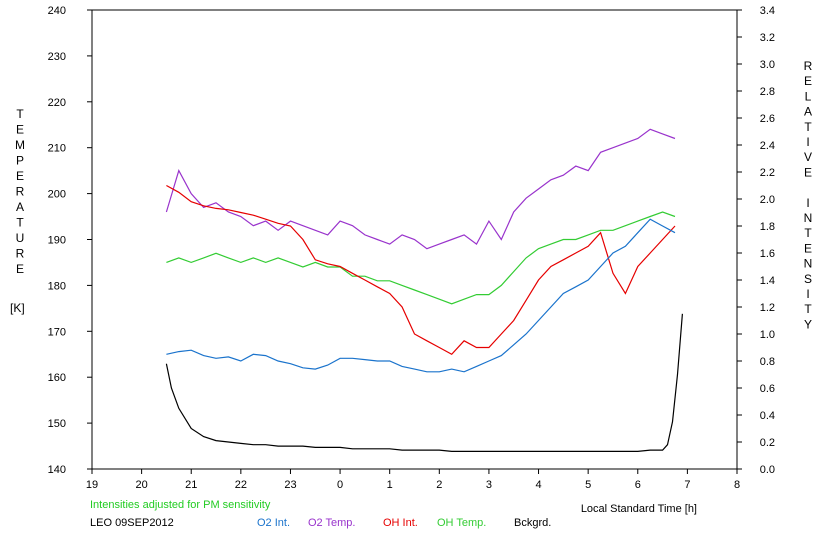 This screenshot has height=535, width=828. Describe the element at coordinates (57, 103) in the screenshot. I see `left-tick-label: 220` at that location.